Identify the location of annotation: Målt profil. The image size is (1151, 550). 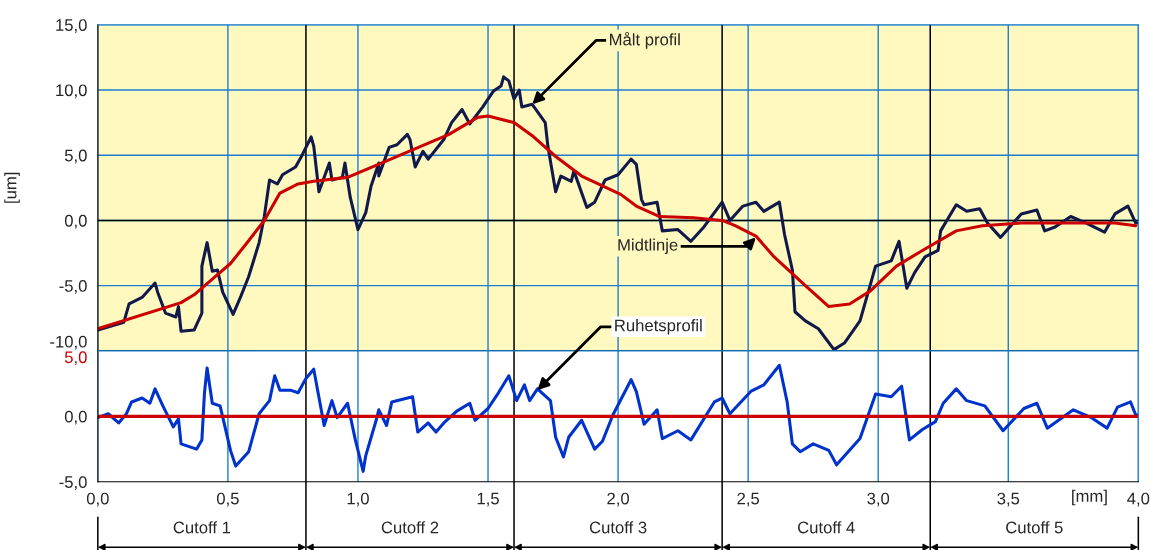
(645, 40).